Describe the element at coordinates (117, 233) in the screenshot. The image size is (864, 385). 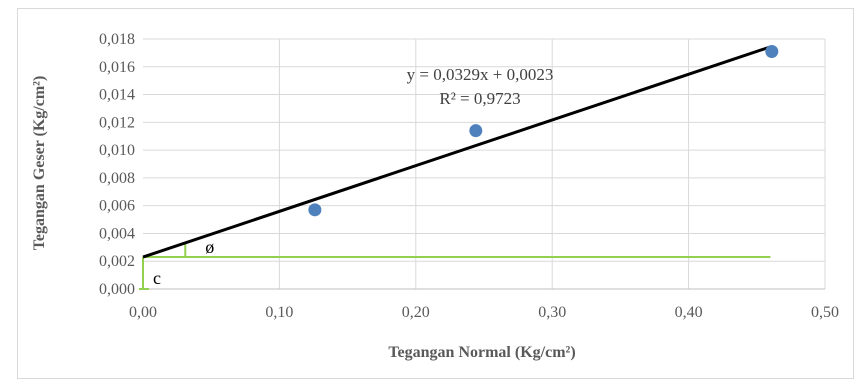
I see `y-tick-label: 0,004` at that location.